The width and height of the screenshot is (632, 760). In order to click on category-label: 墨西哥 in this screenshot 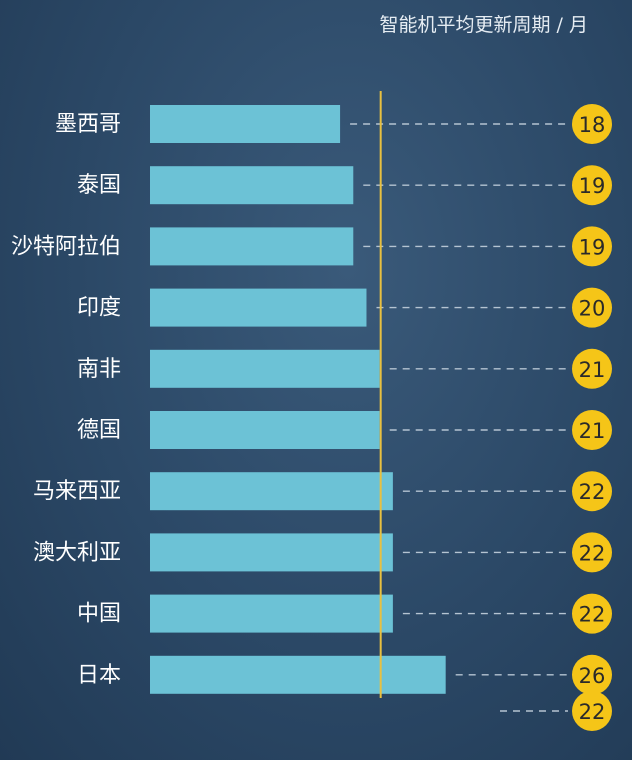, I will do `click(88, 124)`.